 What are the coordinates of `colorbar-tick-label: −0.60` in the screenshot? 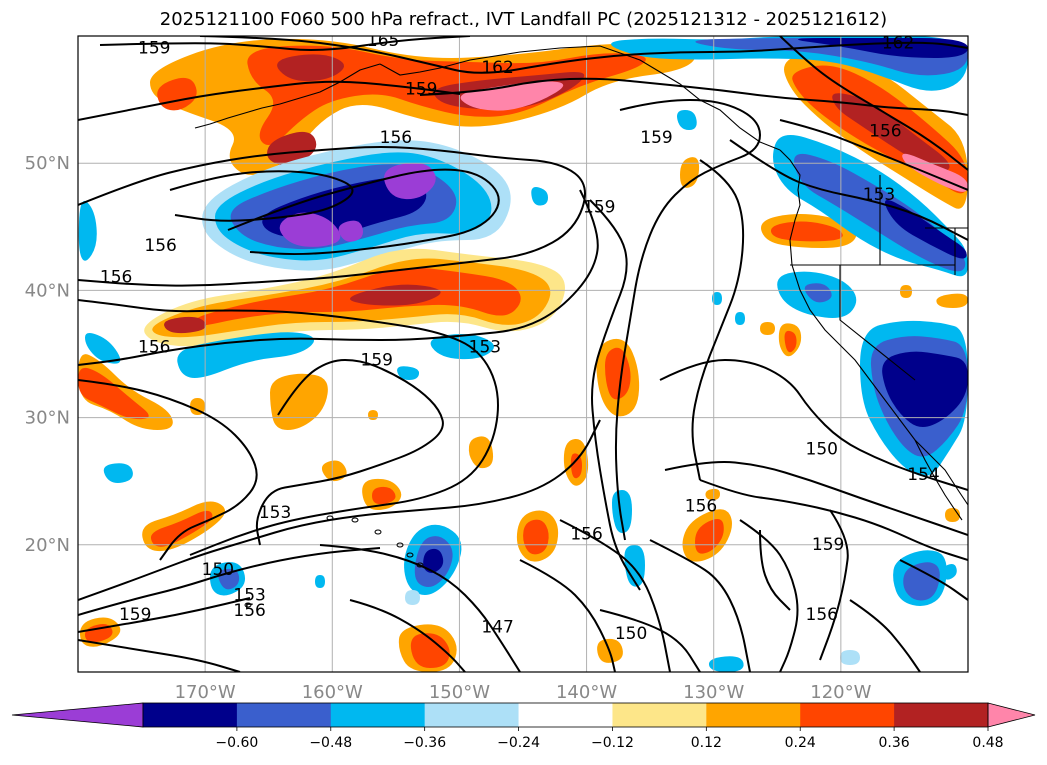 It's located at (236, 743).